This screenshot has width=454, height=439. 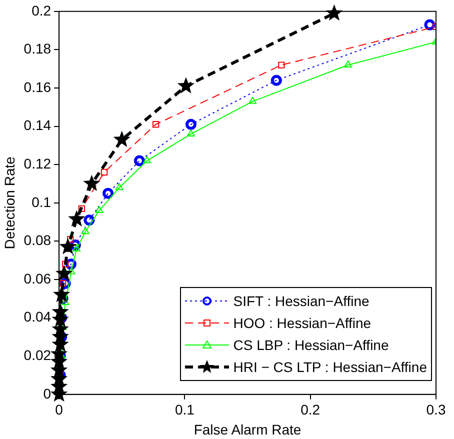 What do you see at coordinates (302, 323) in the screenshot?
I see `legend-label: HOO : Hessian−Affine` at bounding box center [302, 323].